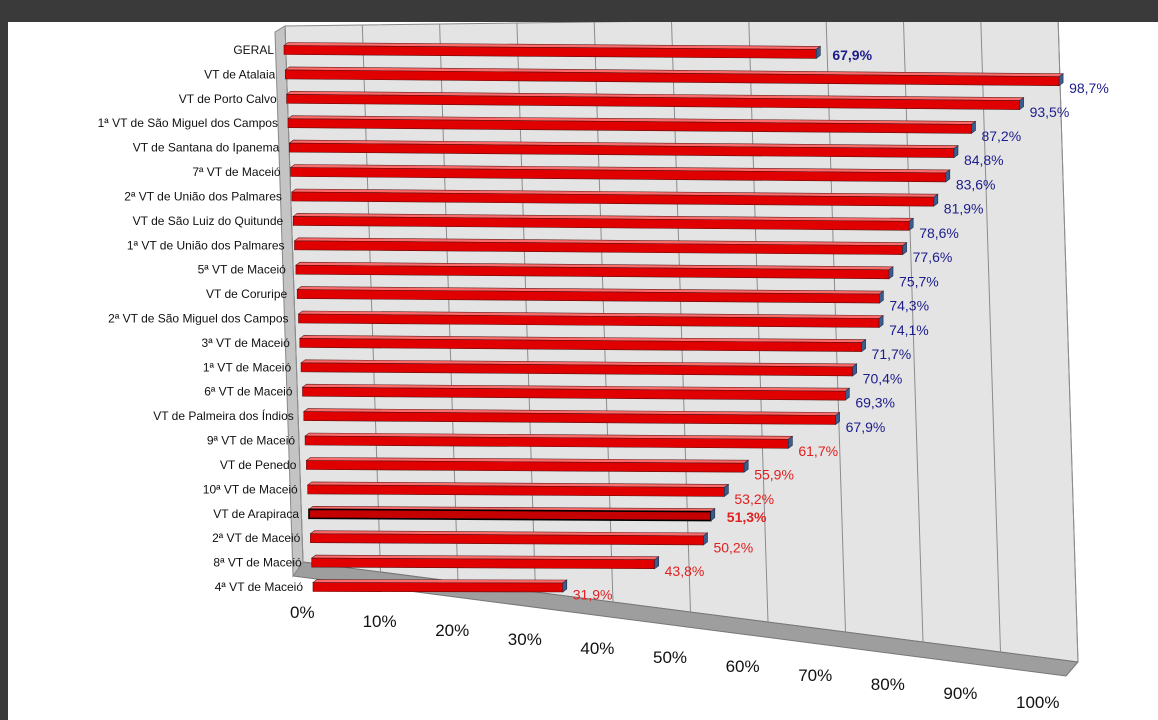  I want to click on category-label: VT de Penedo, so click(258, 465).